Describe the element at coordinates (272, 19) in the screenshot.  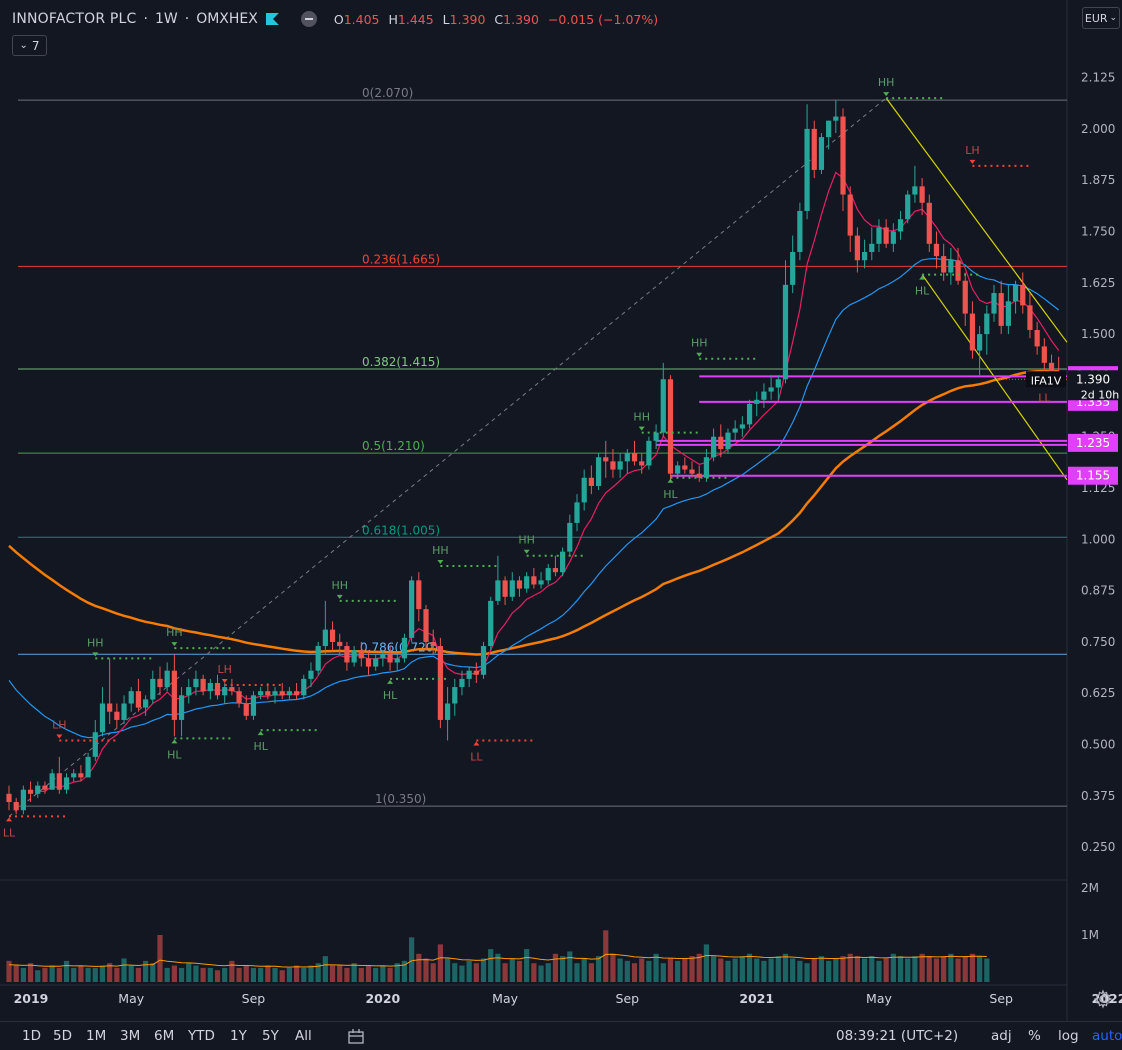
I see `flag-icon` at that location.